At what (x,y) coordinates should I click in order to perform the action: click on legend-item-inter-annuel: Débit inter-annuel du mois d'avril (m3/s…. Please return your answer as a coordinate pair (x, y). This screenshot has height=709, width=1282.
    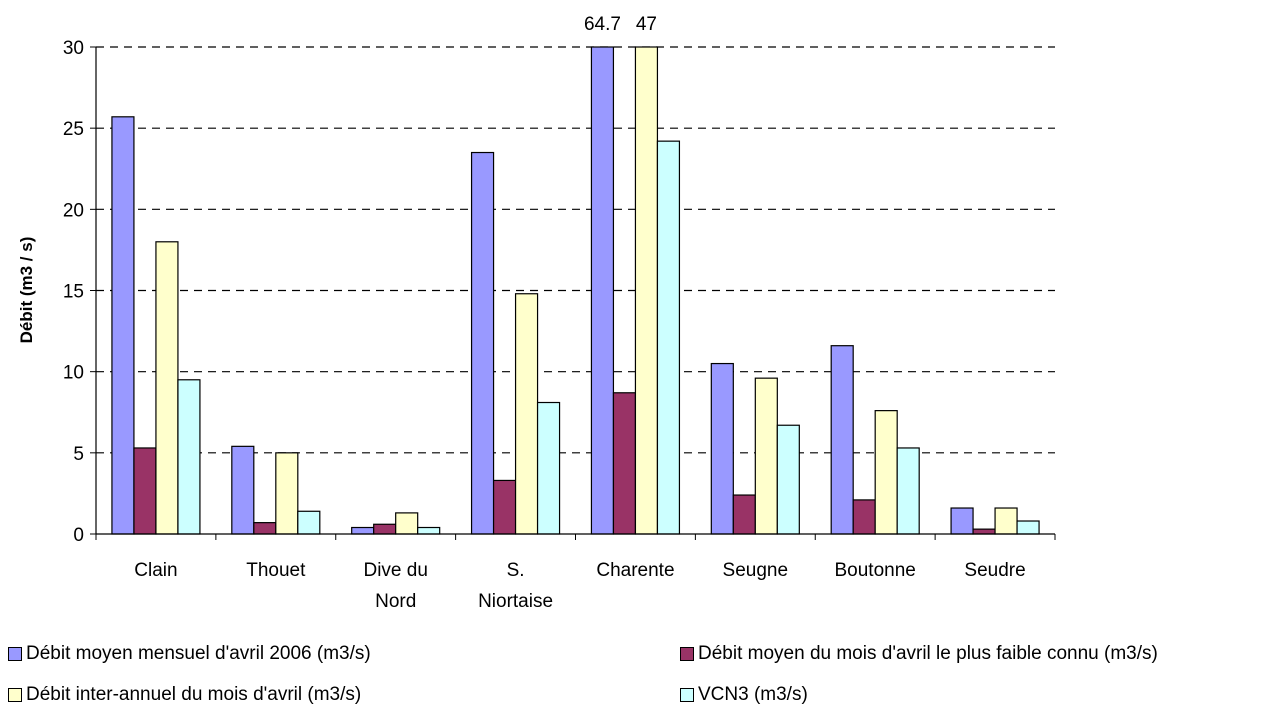
    Looking at the image, I should click on (184, 695).